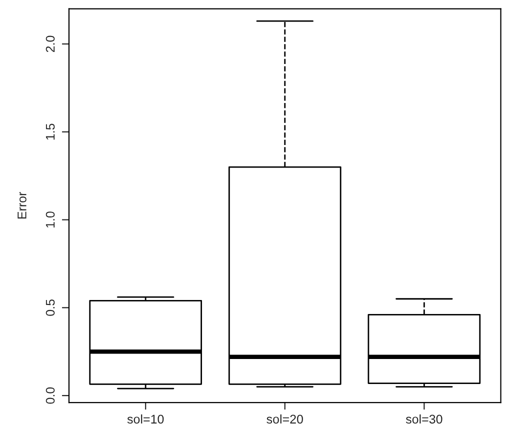  What do you see at coordinates (145, 419) in the screenshot?
I see `x-tick-label: sol=10` at bounding box center [145, 419].